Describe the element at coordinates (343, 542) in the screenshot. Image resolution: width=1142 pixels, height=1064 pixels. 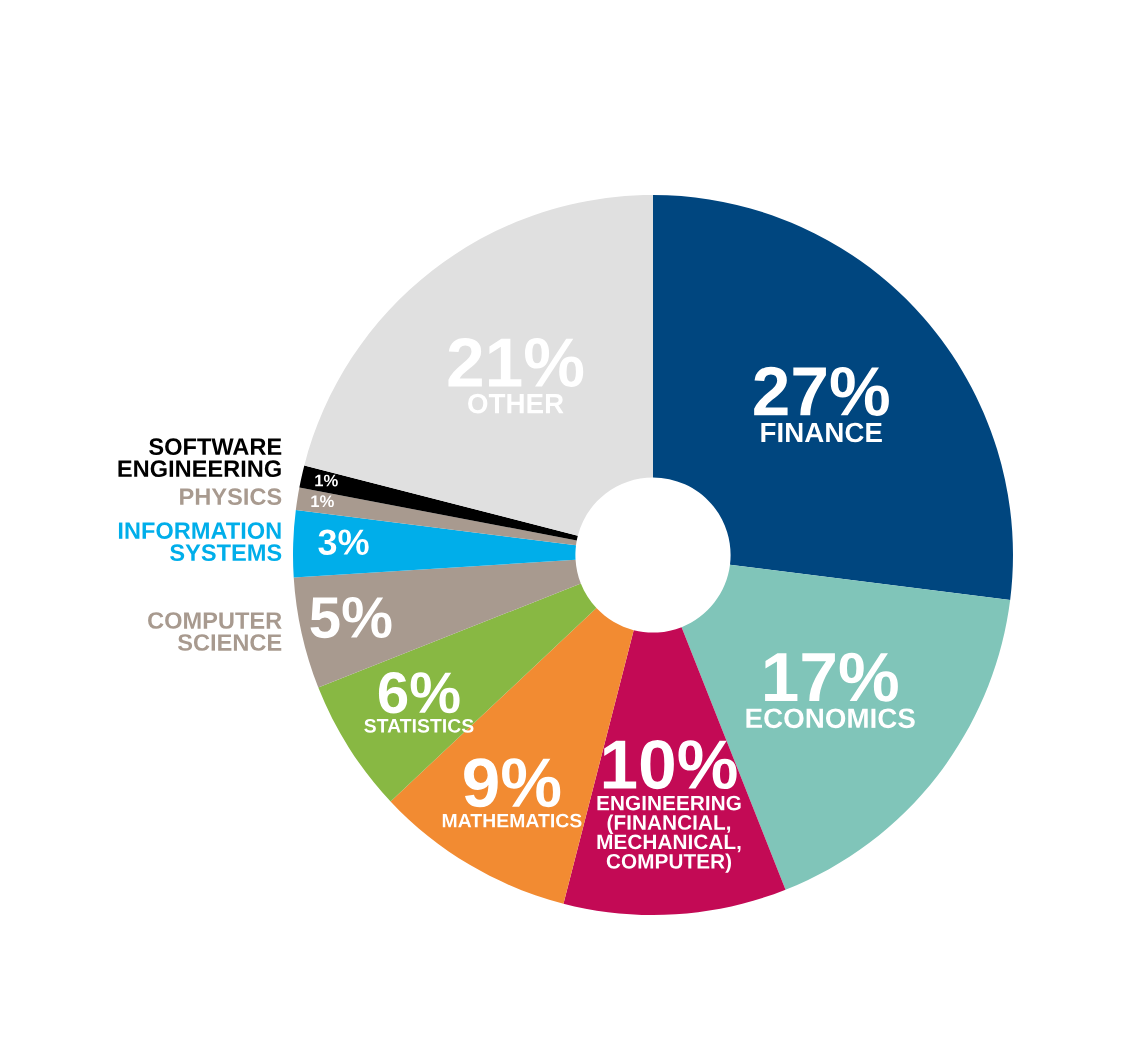
I see `data-label: 3%` at that location.